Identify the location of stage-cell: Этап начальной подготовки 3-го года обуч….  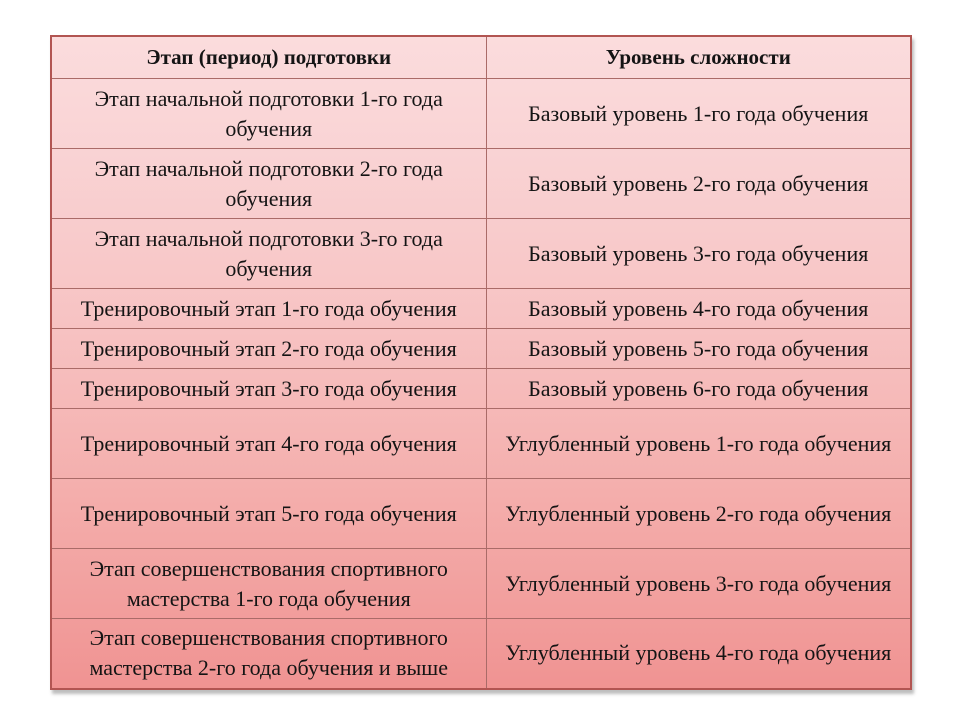
(268, 253).